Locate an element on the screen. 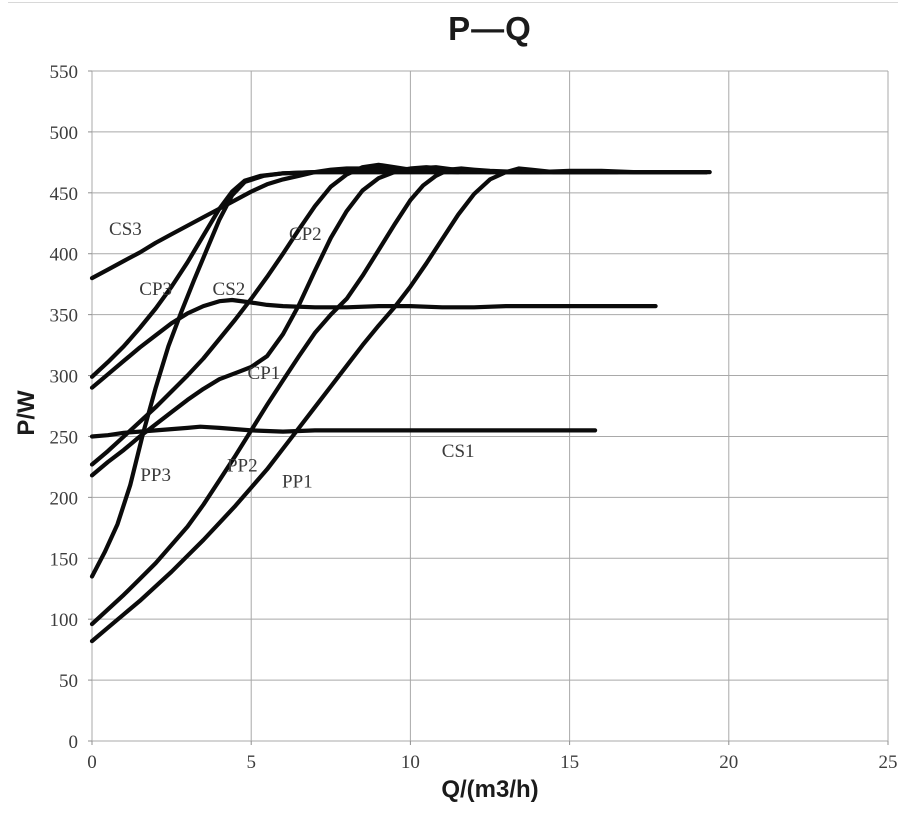  chart-frame-border is located at coordinates (453, 2).